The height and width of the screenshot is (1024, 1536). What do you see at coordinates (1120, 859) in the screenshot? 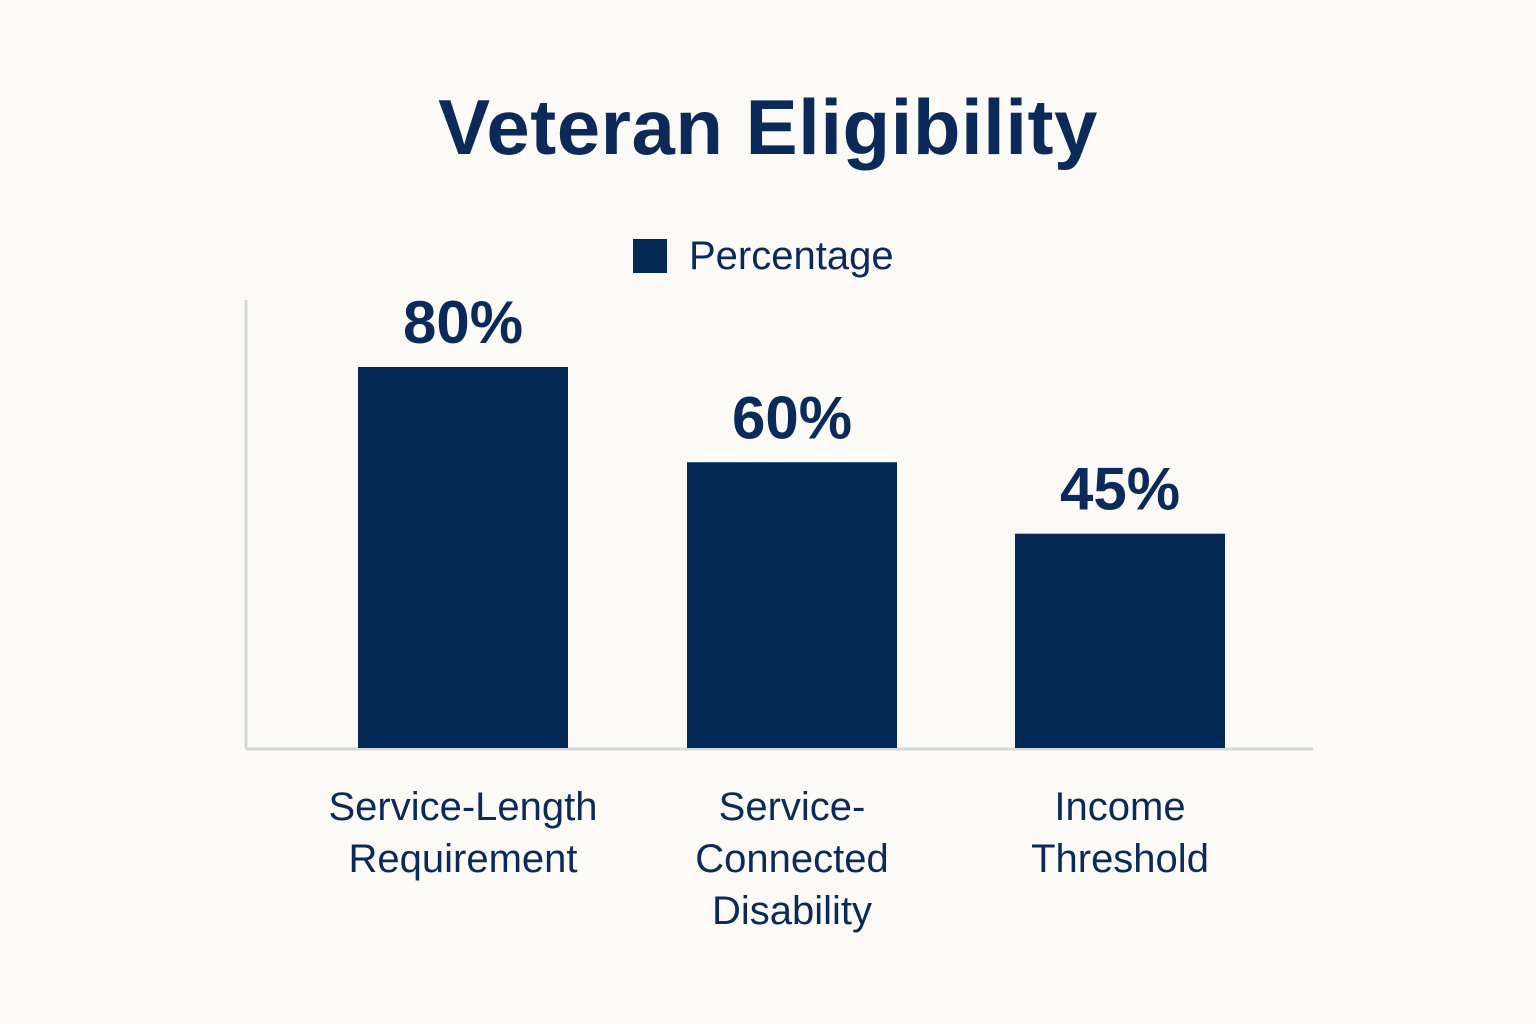
I see `category-label-3-line-2: Threshold` at bounding box center [1120, 859].